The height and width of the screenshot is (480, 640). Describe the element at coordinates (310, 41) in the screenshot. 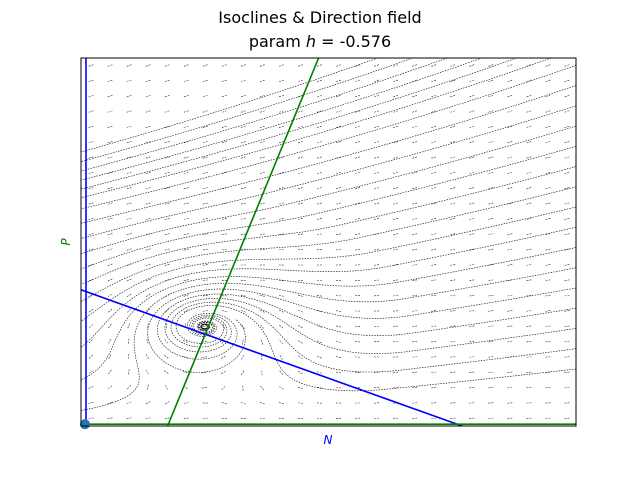

I see `subtitle-param-symbol: h` at that location.